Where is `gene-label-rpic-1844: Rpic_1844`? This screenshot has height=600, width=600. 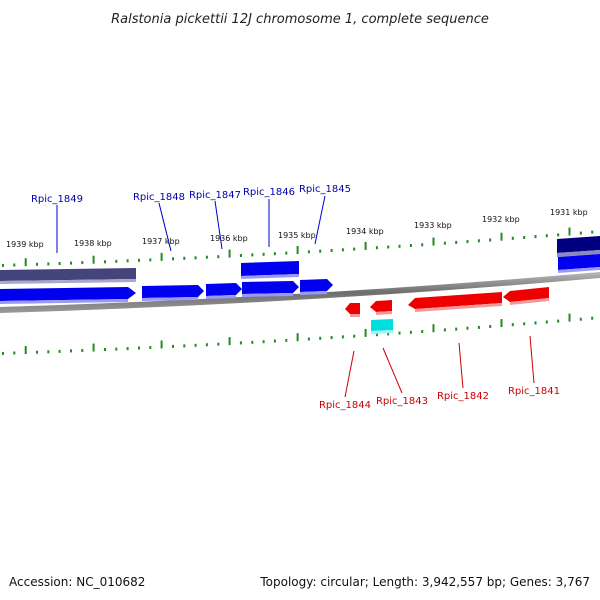 gene-label-rpic-1844: Rpic_1844 is located at coordinates (345, 405).